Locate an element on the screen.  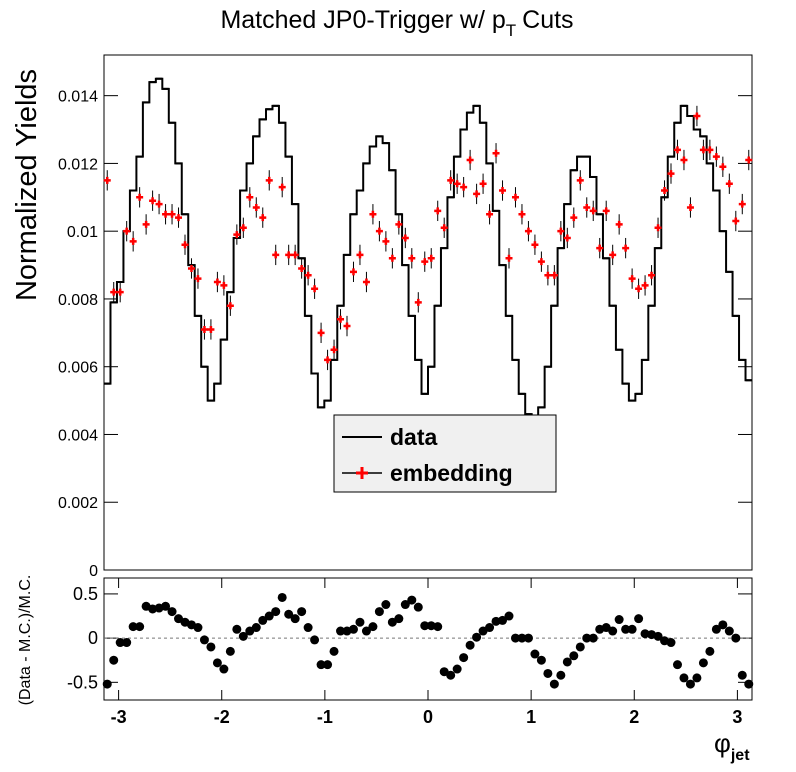
y-tick-label: 0.01 is located at coordinates (82, 232).